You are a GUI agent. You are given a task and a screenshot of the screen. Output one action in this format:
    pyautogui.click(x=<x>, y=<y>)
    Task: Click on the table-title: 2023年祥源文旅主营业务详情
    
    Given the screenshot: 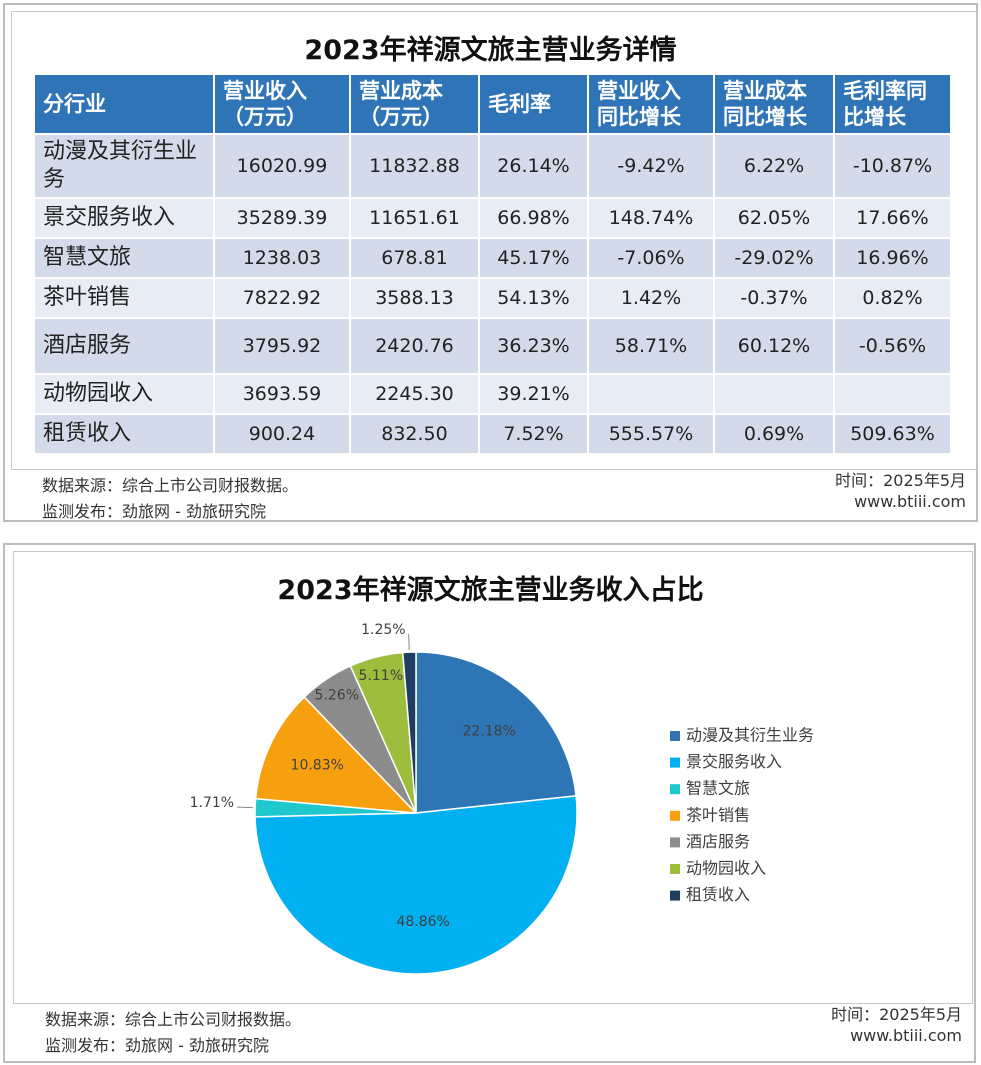 What is the action you would take?
    pyautogui.click(x=490, y=50)
    